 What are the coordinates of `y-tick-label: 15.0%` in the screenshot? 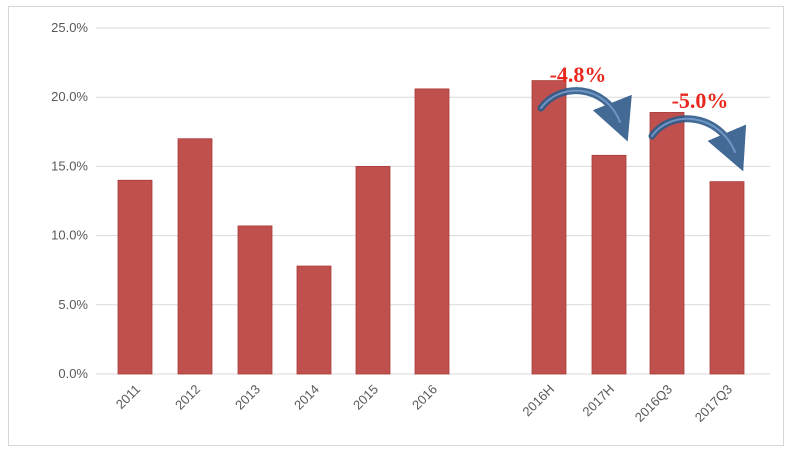 It's located at (69, 165).